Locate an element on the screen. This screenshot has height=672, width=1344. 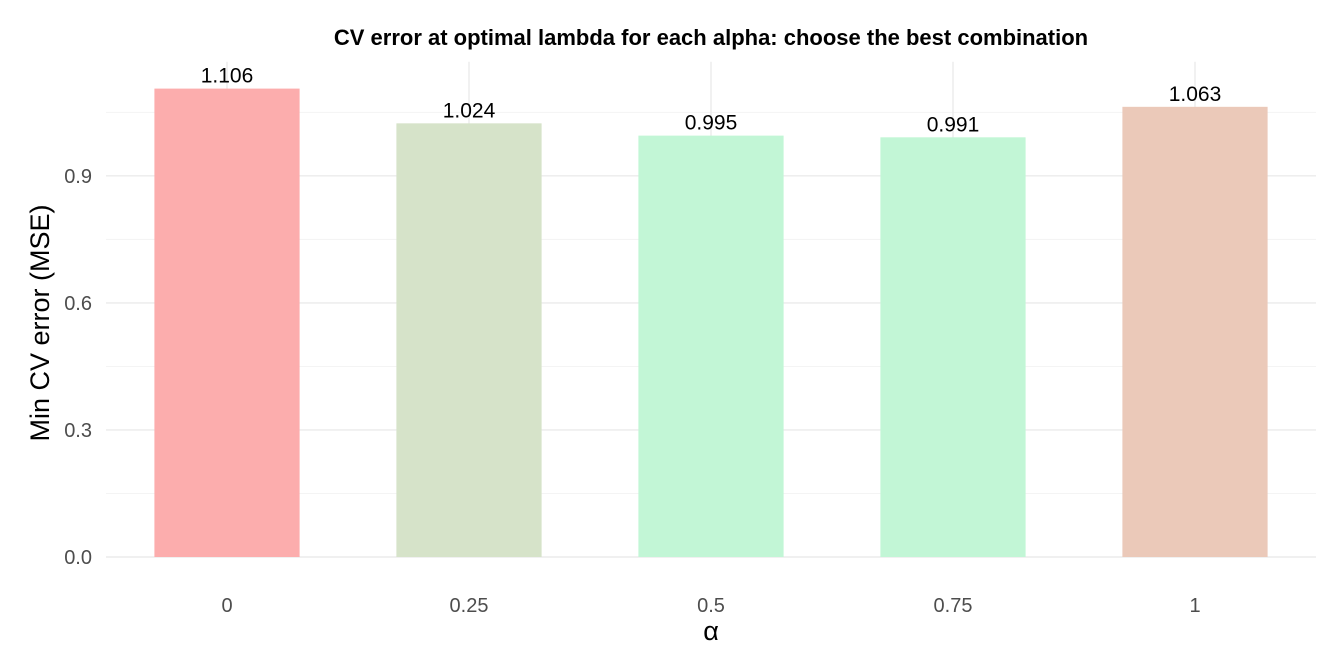
bar-alpha-0.25 is located at coordinates (469, 340).